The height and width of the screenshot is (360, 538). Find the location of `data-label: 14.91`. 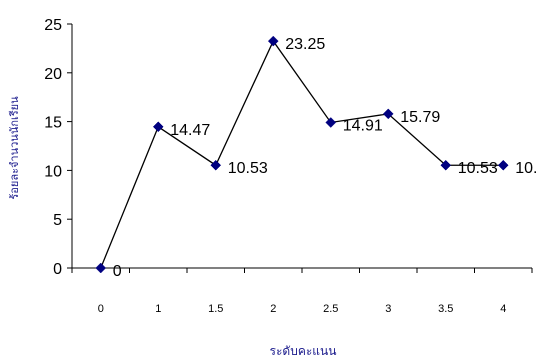

data-label: 14.91 is located at coordinates (363, 125).